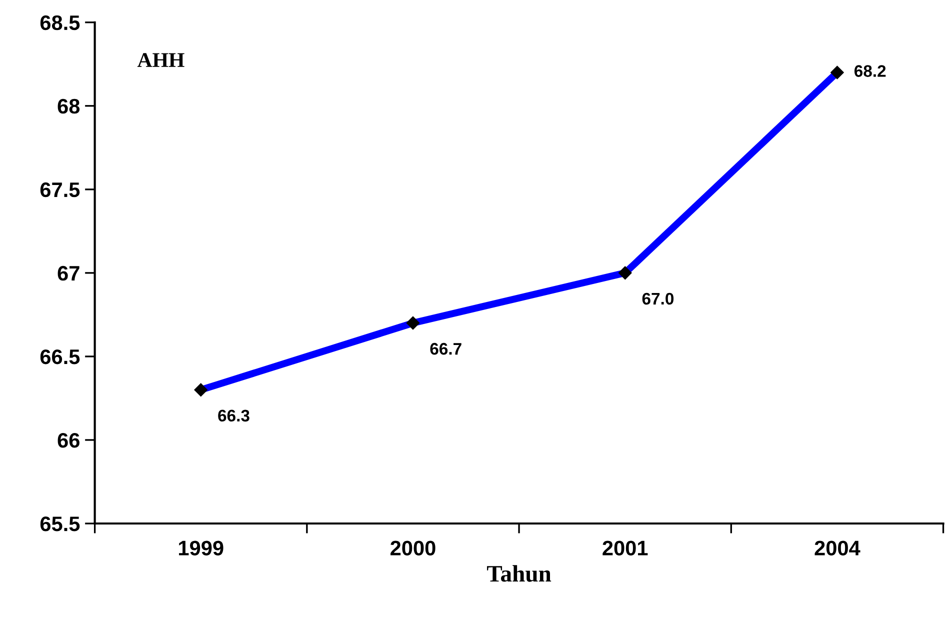 The width and height of the screenshot is (948, 621). Describe the element at coordinates (60, 356) in the screenshot. I see `y-tick-label: 66.5` at that location.